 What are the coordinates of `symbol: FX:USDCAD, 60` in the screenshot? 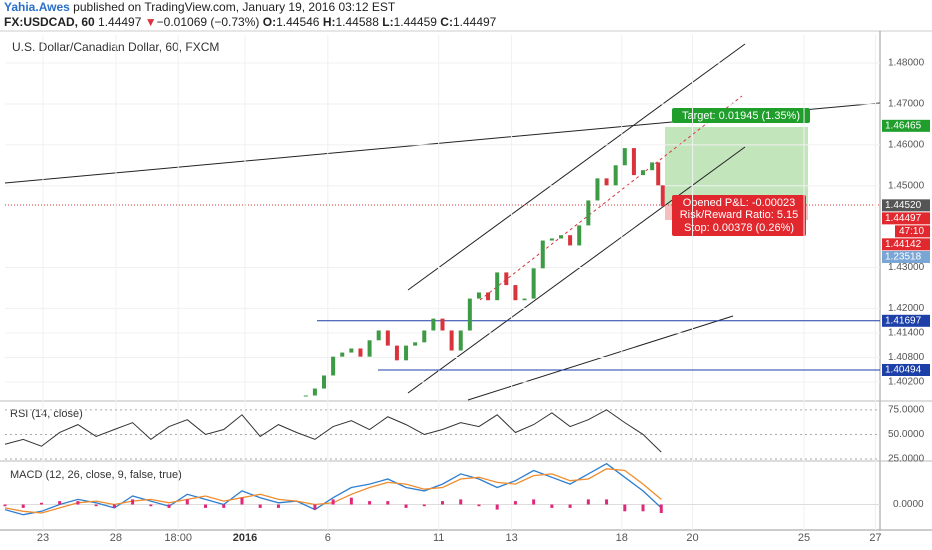 It's located at (49, 22).